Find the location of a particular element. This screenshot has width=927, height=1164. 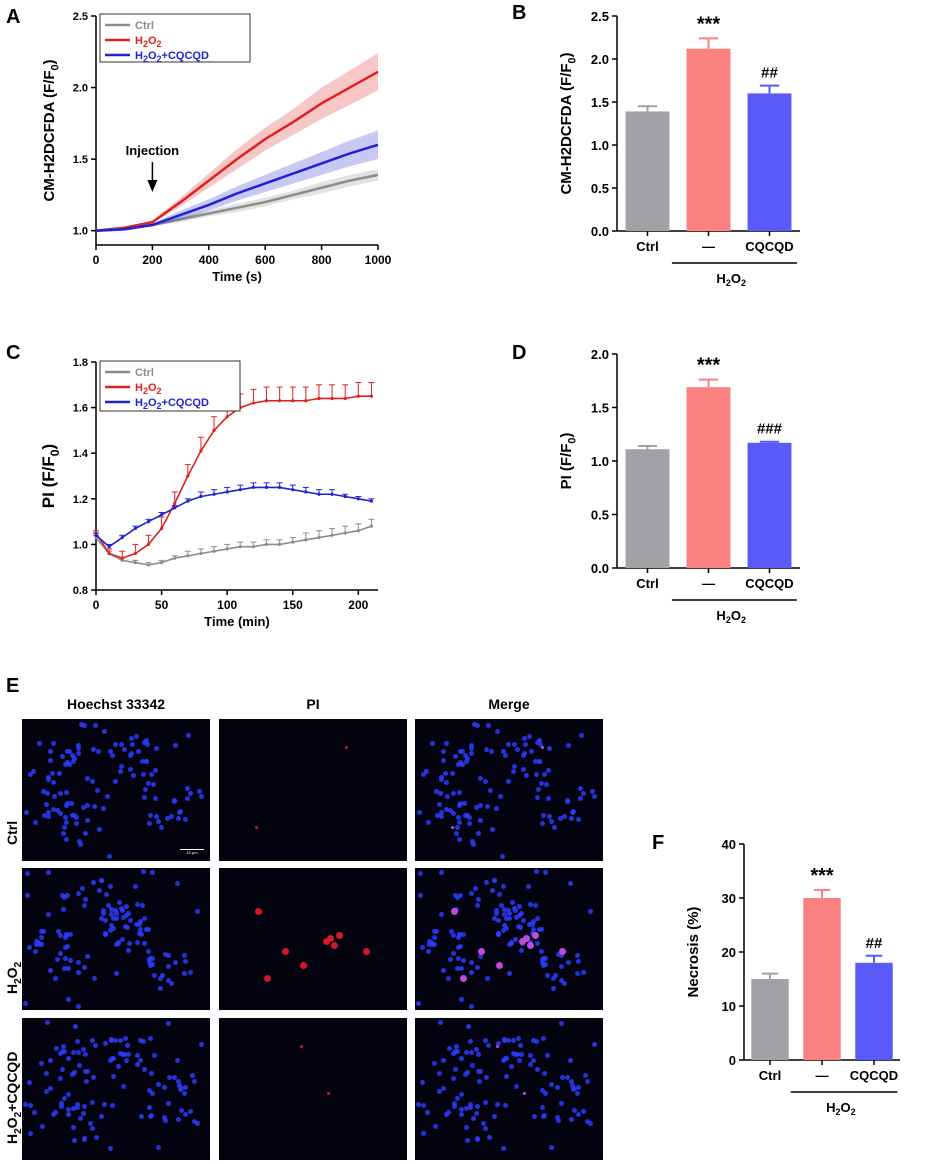

y-axis-label: Necrosis (%) is located at coordinates (693, 952).